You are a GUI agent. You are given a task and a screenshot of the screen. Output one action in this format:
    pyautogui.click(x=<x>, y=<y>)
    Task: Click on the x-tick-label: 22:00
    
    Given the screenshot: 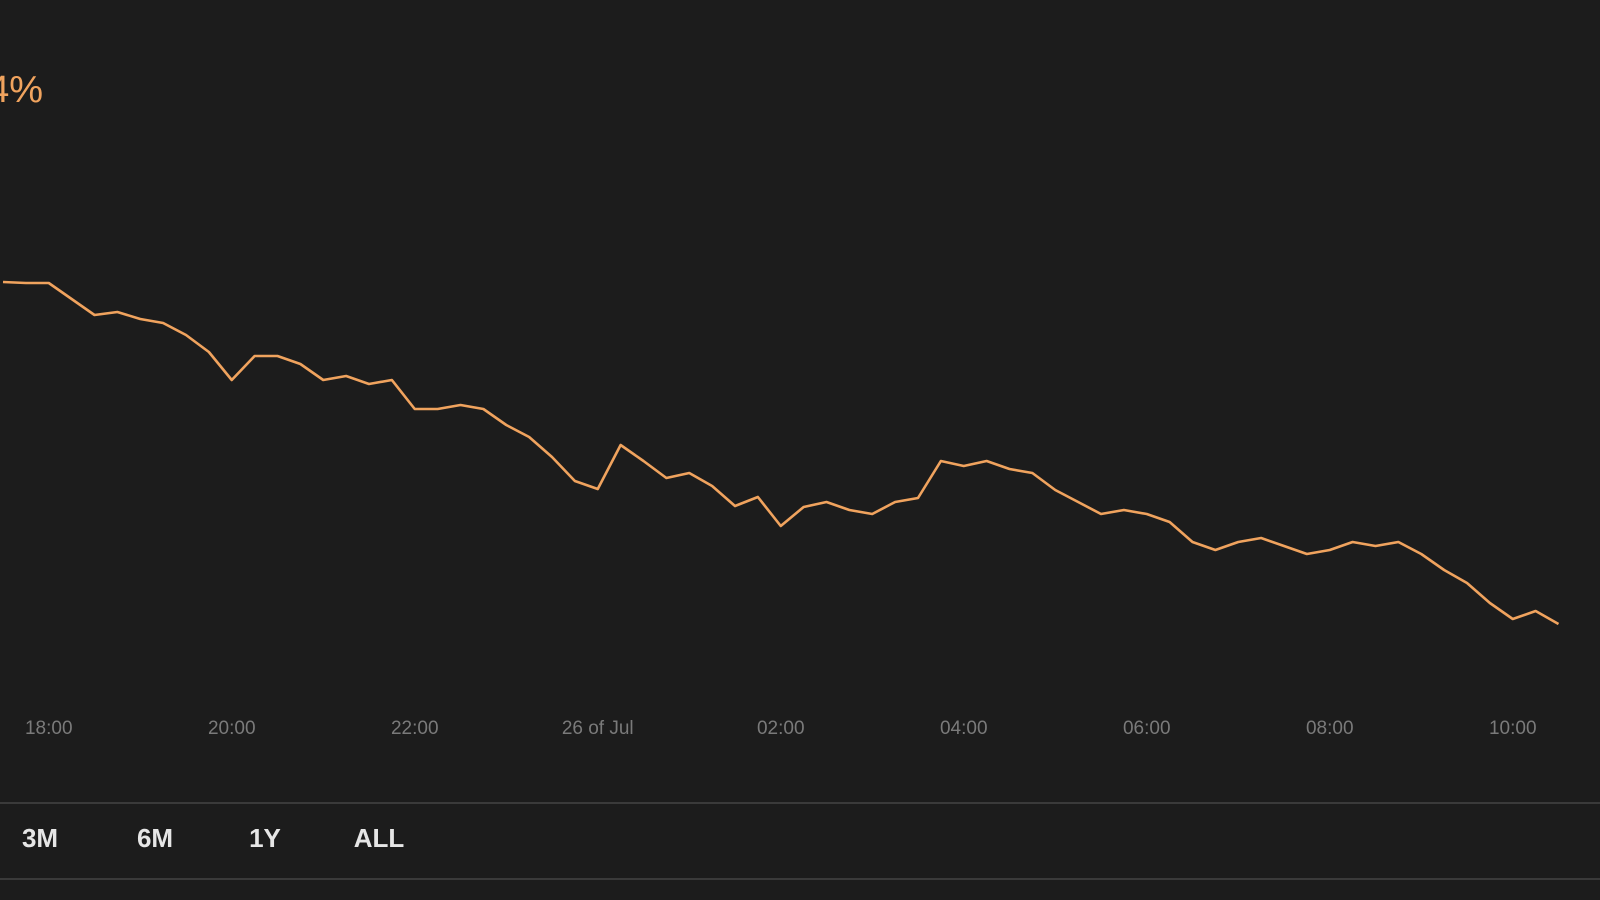 What is the action you would take?
    pyautogui.click(x=415, y=728)
    